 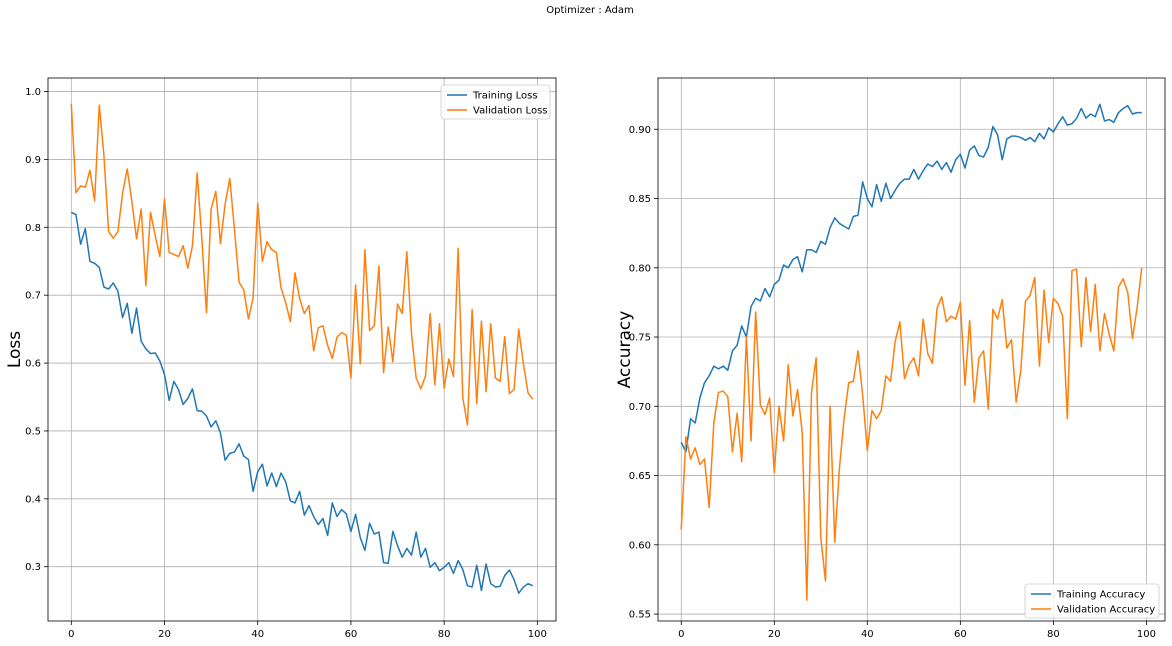 I want to click on y-tick-label: 0.60, so click(x=640, y=545).